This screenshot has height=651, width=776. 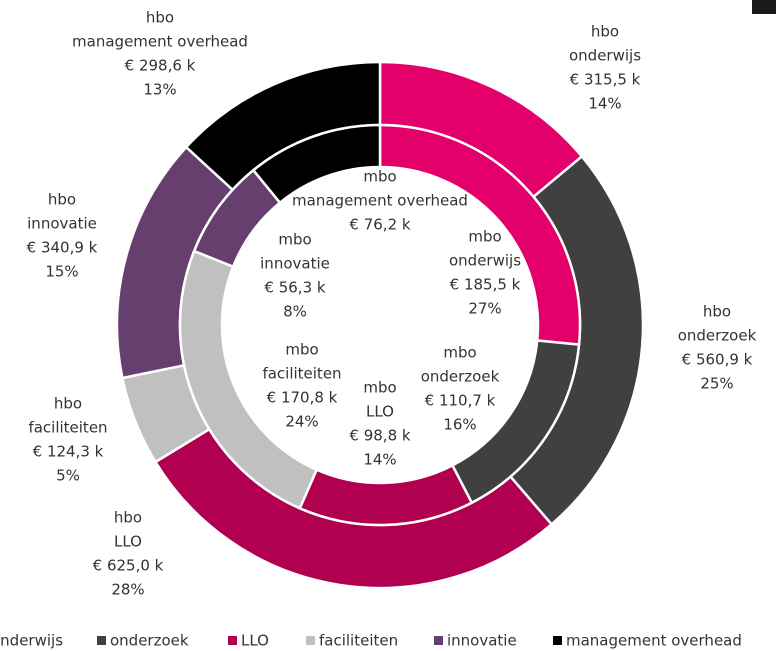 I want to click on legend-label: innovatie, so click(x=482, y=641).